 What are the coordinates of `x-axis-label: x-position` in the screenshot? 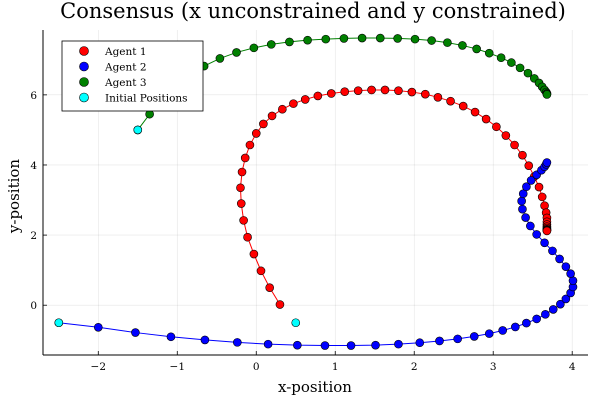 It's located at (315, 387).